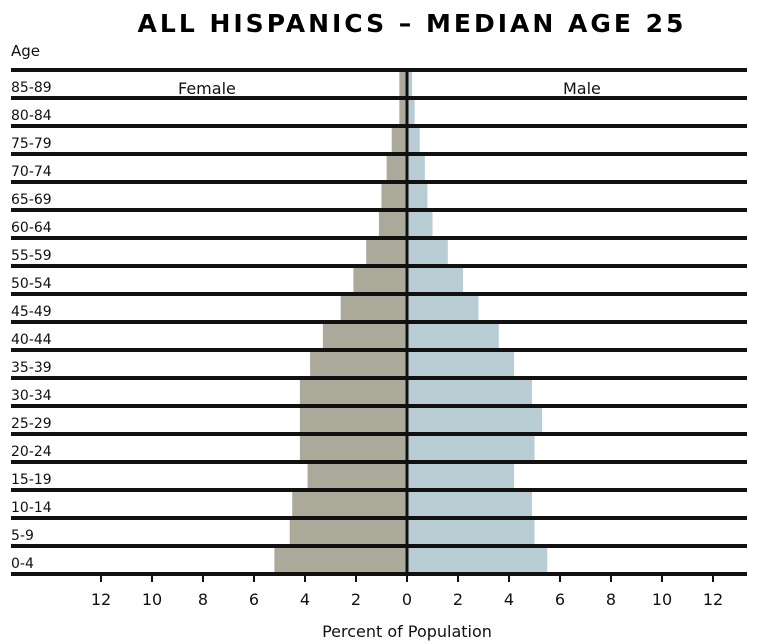  I want to click on age-group-label: 20-24, so click(31, 452).